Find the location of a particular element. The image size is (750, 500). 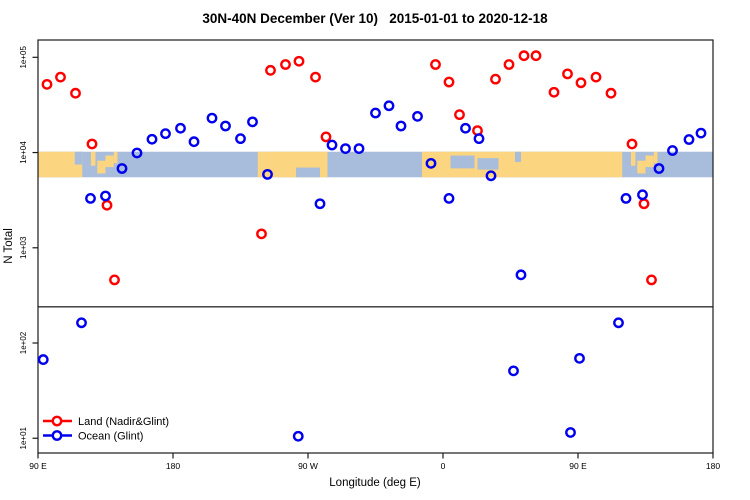

x-tick-label: 0 is located at coordinates (443, 466).